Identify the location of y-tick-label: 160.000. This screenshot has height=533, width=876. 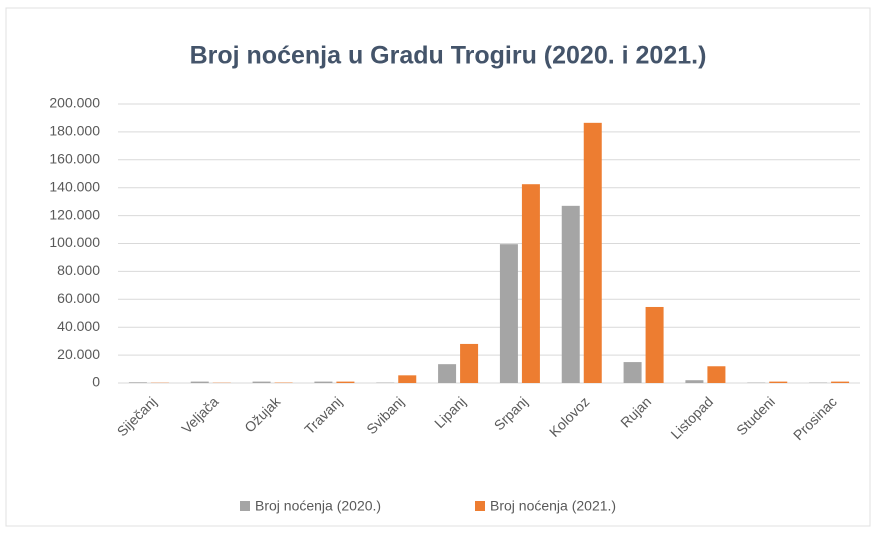
(74, 159).